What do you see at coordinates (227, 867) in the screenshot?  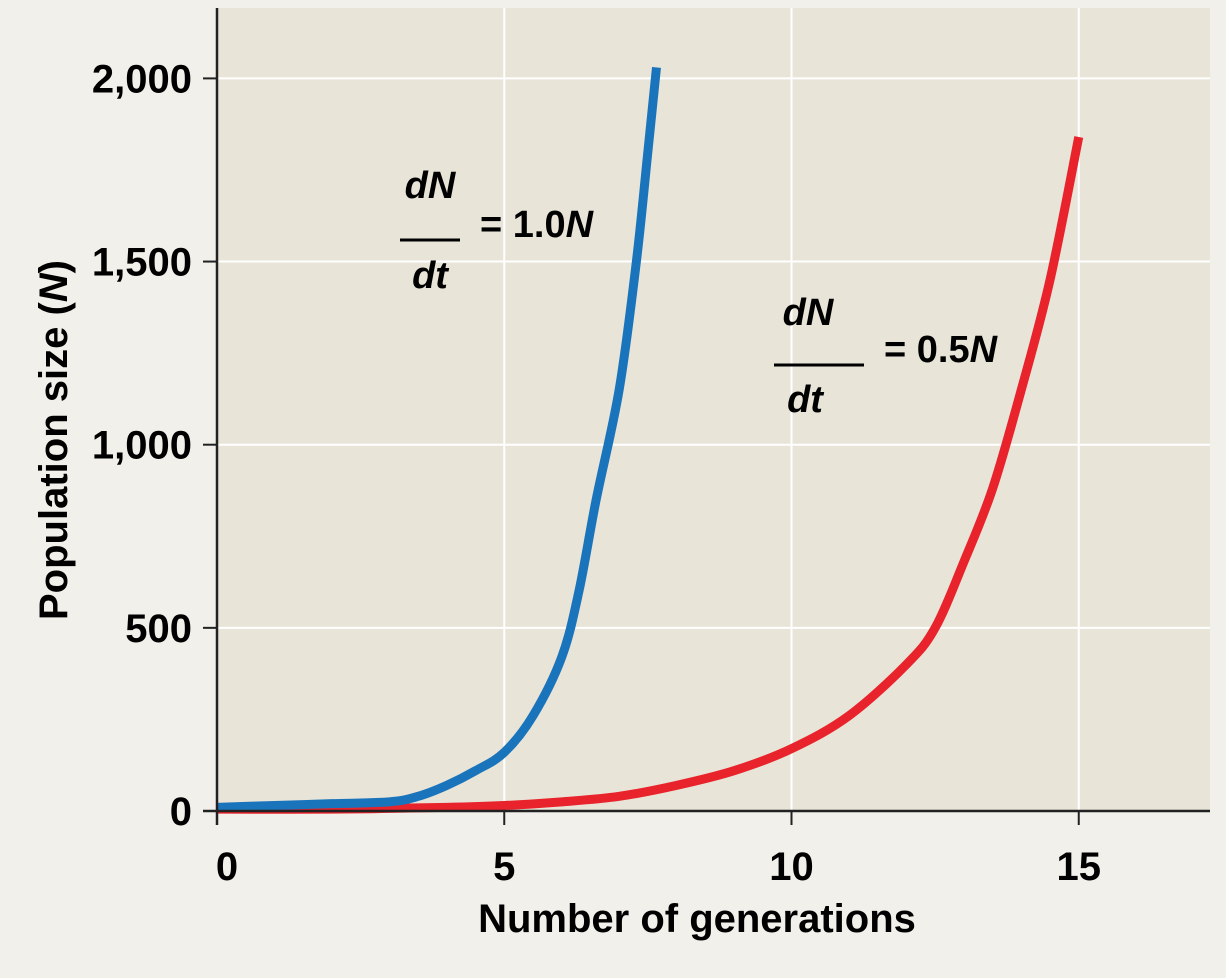 I see `x-tick-label: 0` at bounding box center [227, 867].